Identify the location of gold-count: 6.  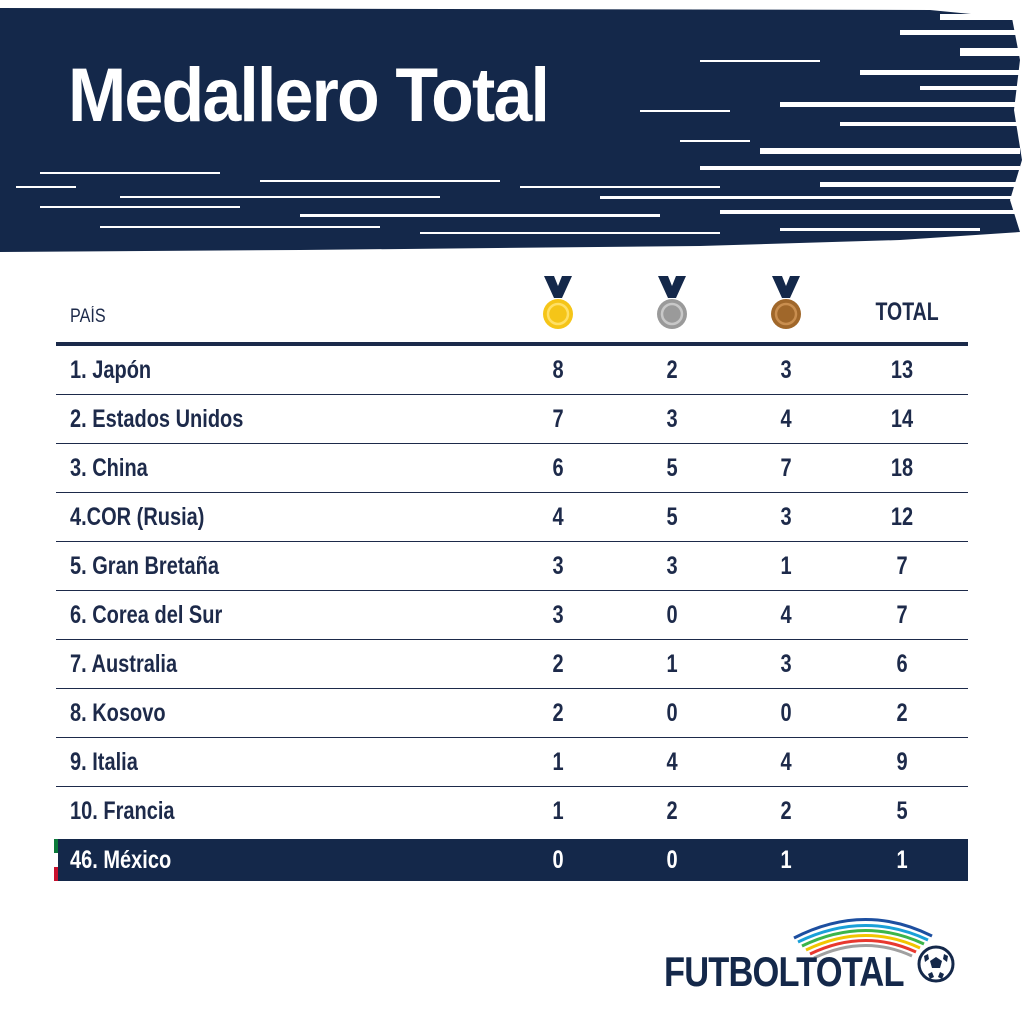
(558, 468).